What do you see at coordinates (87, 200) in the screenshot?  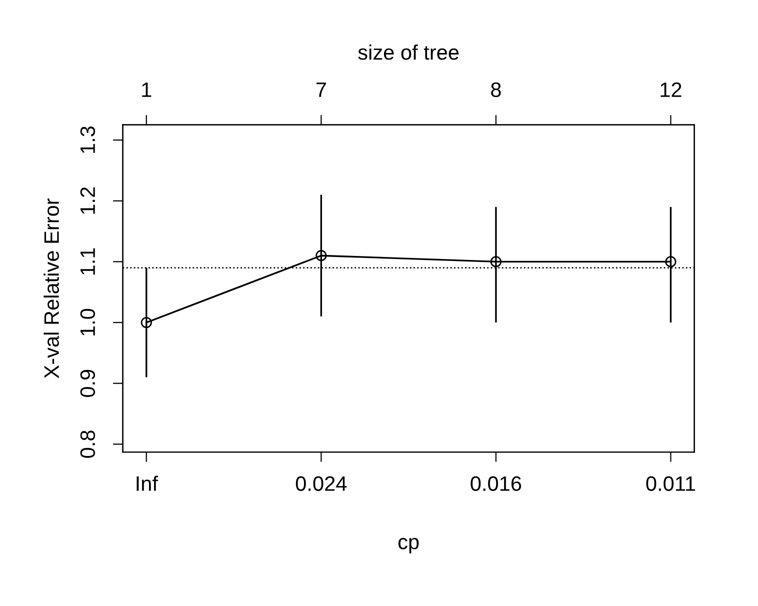 I see `y-tick-label: 1.2` at bounding box center [87, 200].